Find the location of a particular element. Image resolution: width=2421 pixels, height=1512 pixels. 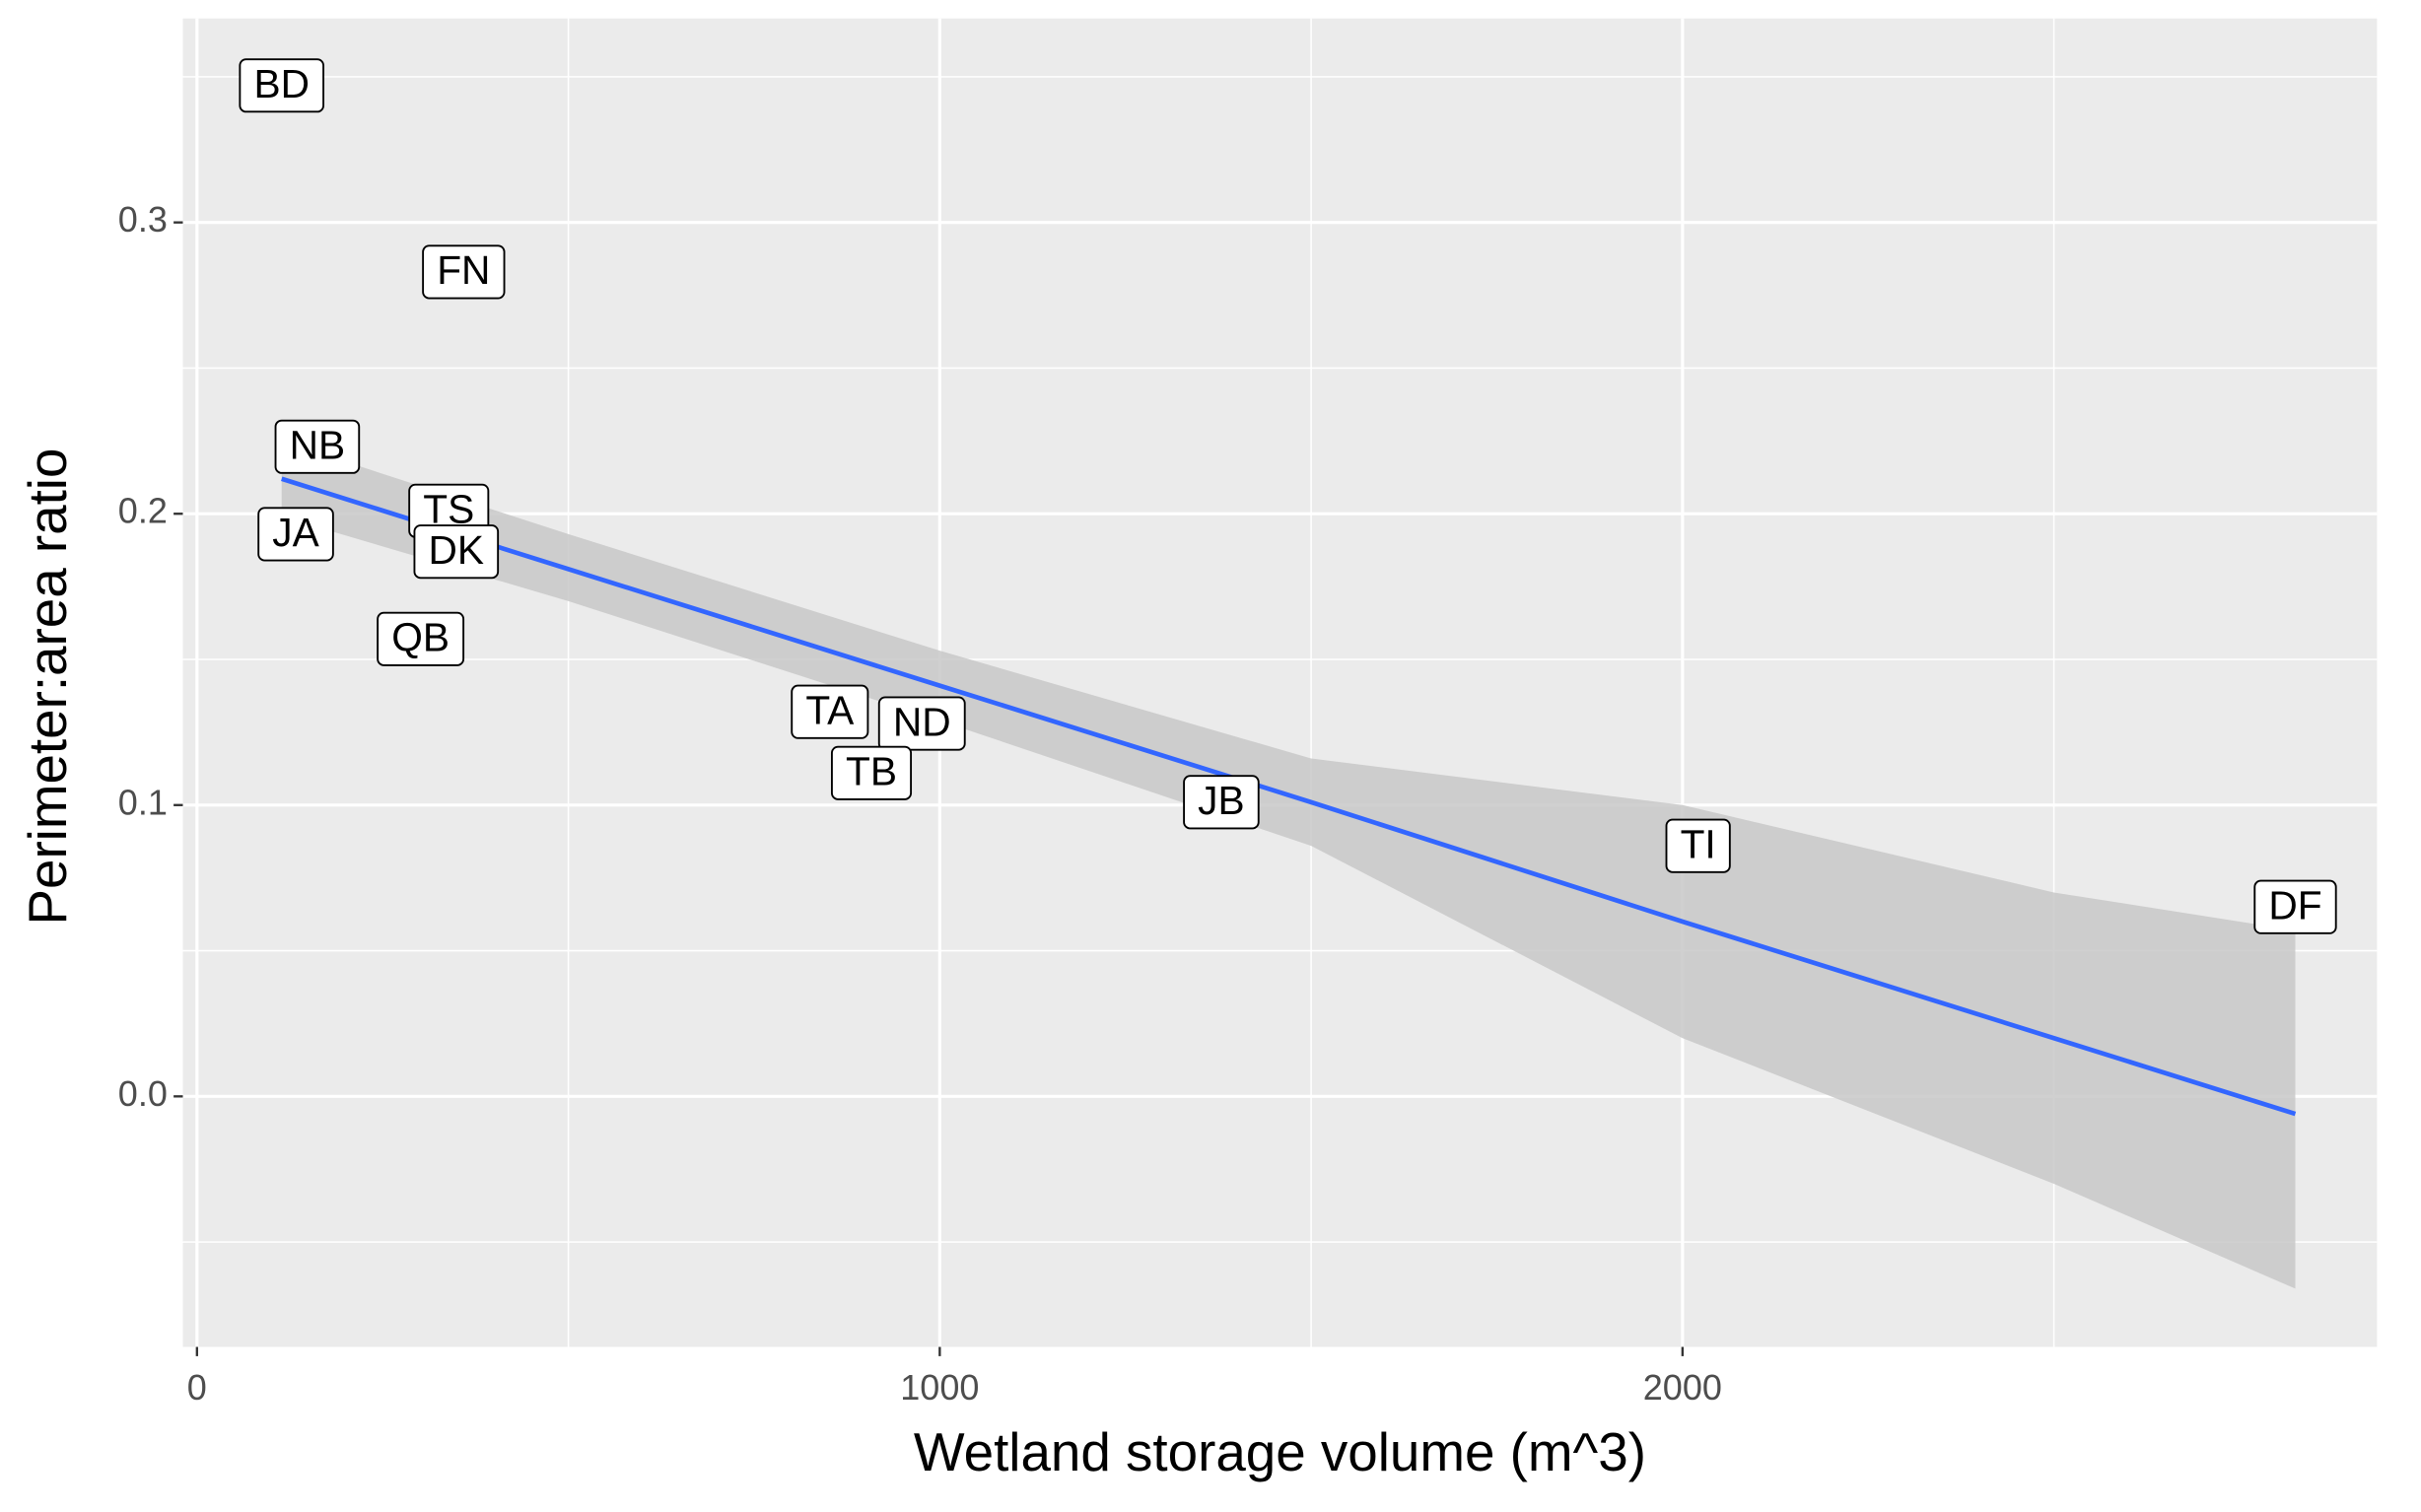

point-label: ND is located at coordinates (922, 723).